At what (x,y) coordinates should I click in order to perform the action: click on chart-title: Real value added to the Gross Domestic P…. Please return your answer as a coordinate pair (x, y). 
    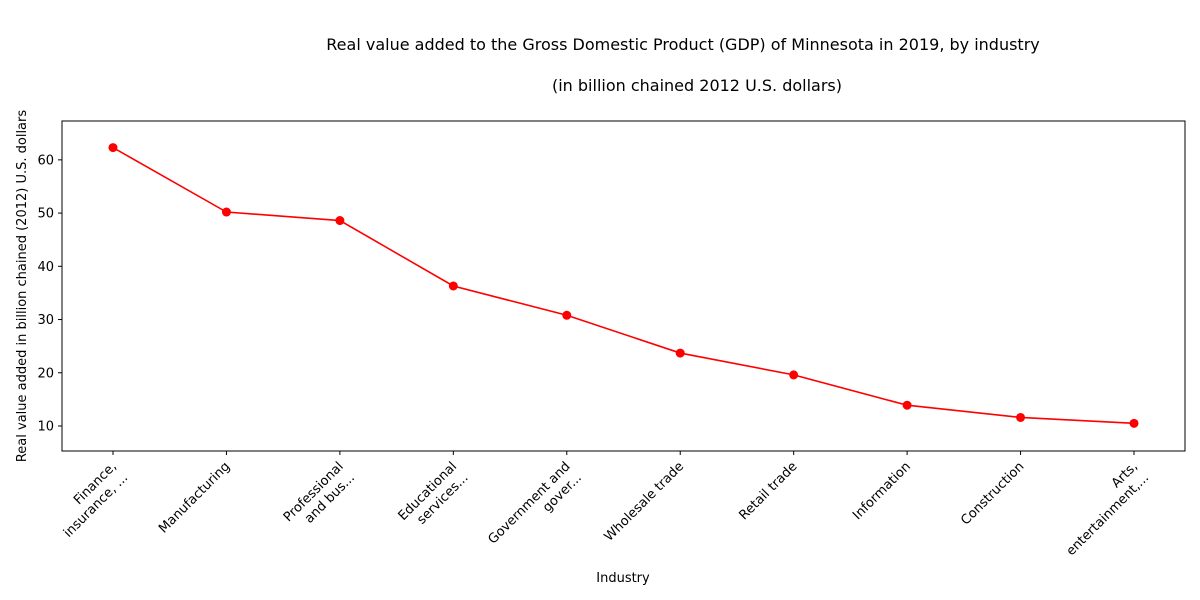
    Looking at the image, I should click on (682, 44).